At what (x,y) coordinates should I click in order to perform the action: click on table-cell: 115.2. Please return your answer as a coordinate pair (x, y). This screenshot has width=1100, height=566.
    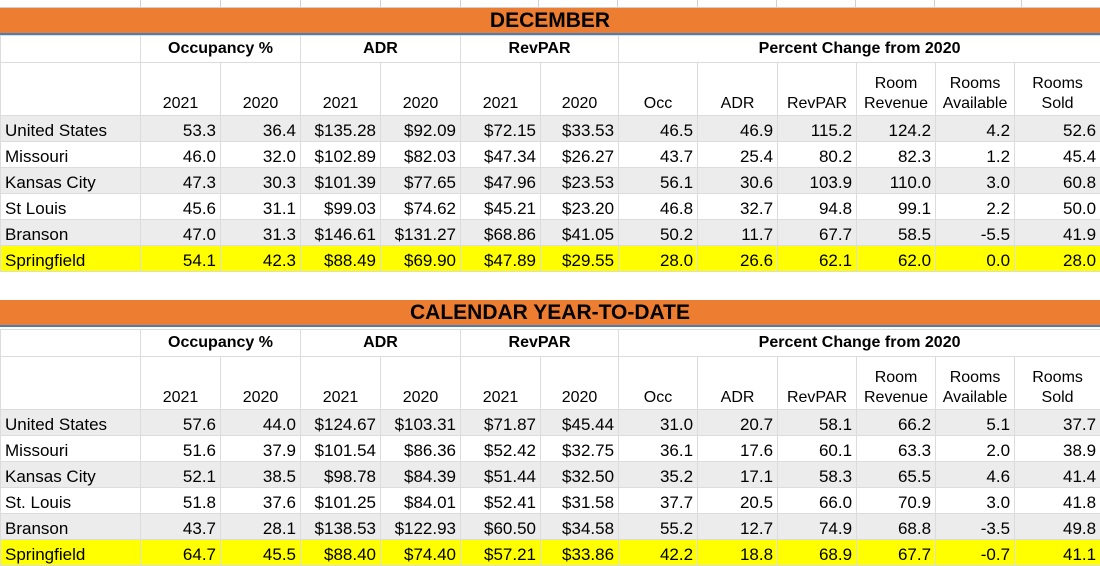
    Looking at the image, I should click on (817, 129).